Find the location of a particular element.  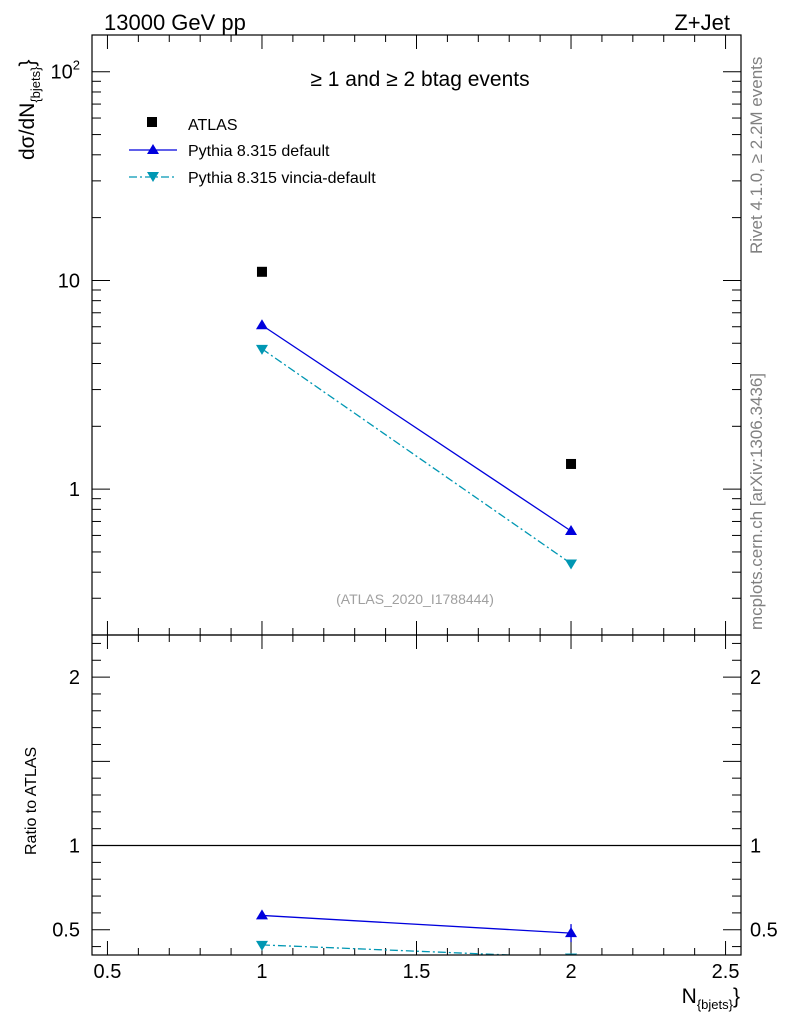

main-y-tick-label: 1 is located at coordinates (74, 490).